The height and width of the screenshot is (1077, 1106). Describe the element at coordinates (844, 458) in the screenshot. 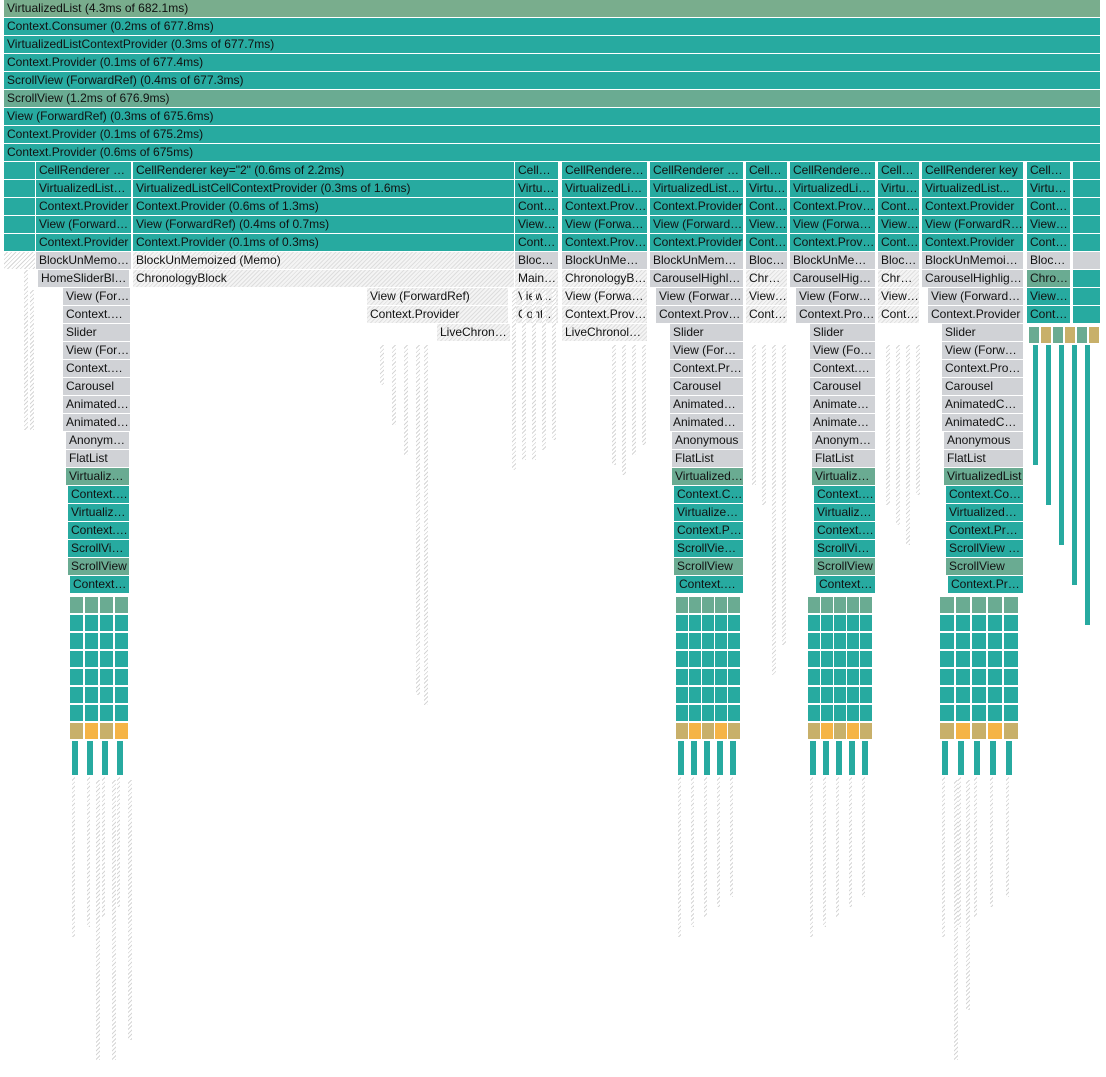

I see `flame-bar: FlatList` at that location.